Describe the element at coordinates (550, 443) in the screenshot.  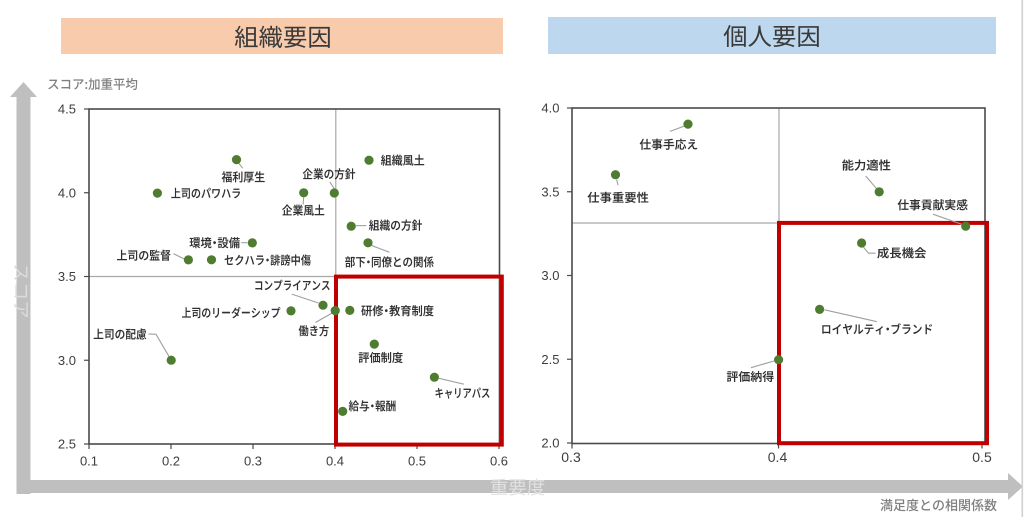
I see `svg-text: 2.0` at that location.